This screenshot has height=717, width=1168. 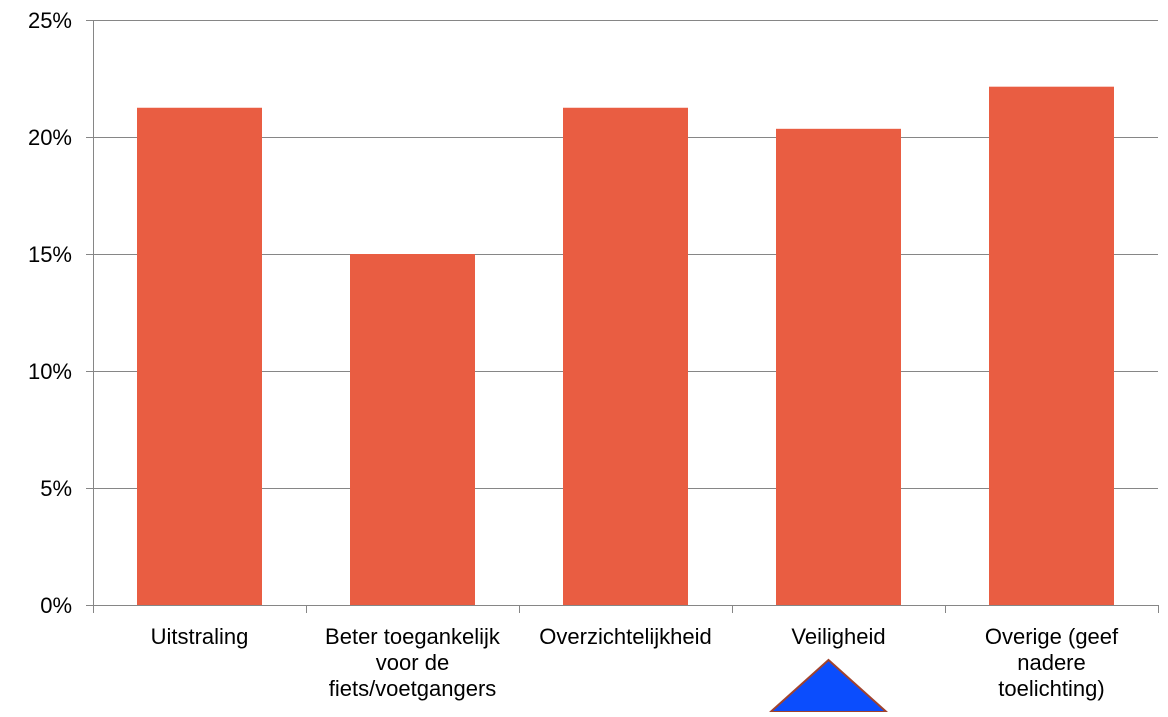 I want to click on y-tick-label: 25%, so click(x=50, y=20).